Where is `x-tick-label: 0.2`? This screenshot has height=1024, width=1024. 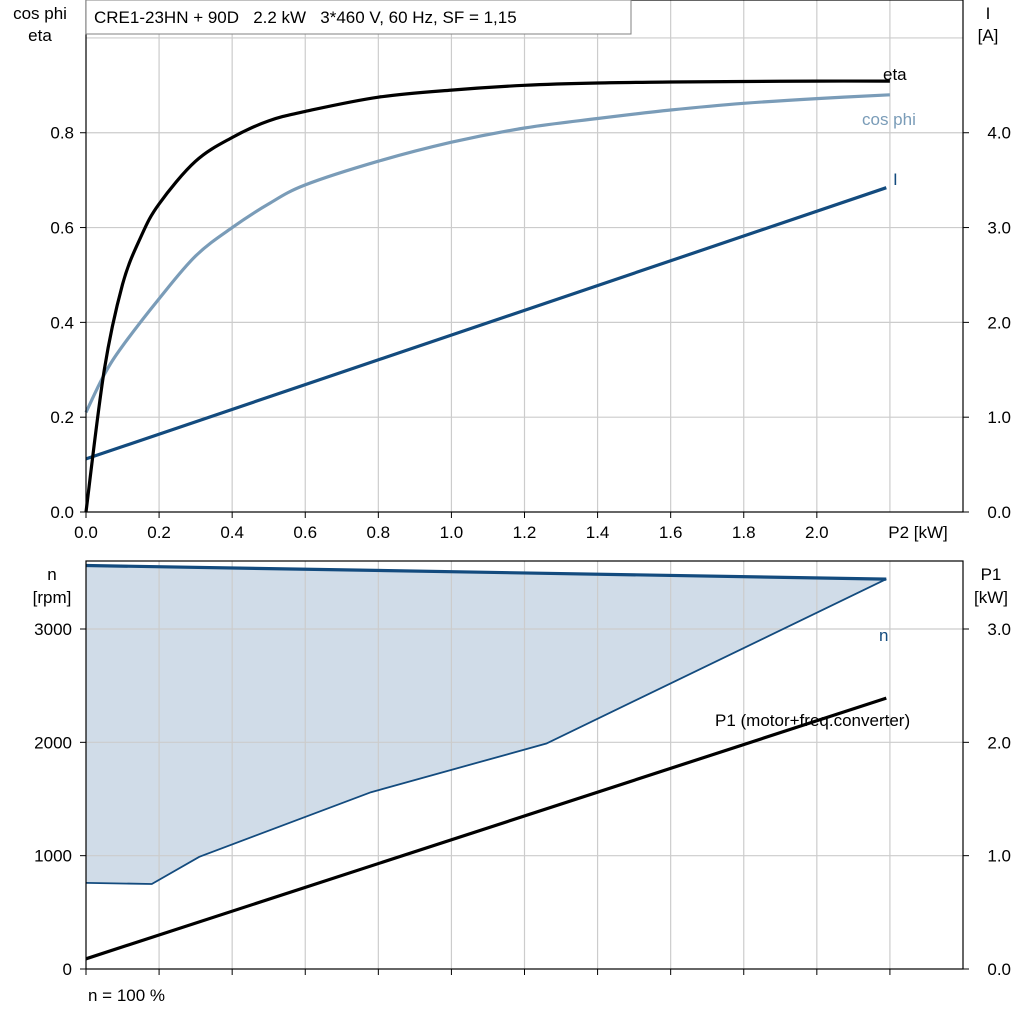 x-tick-label: 0.2 is located at coordinates (159, 532).